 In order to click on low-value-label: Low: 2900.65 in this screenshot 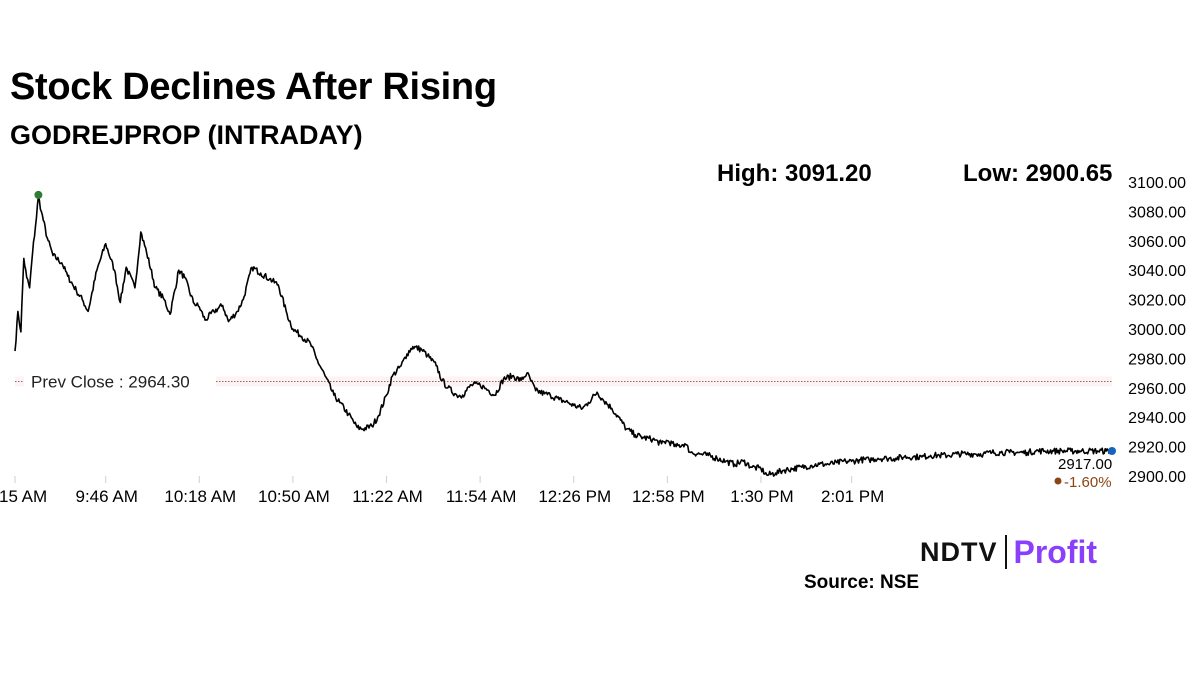, I will do `click(1038, 173)`.